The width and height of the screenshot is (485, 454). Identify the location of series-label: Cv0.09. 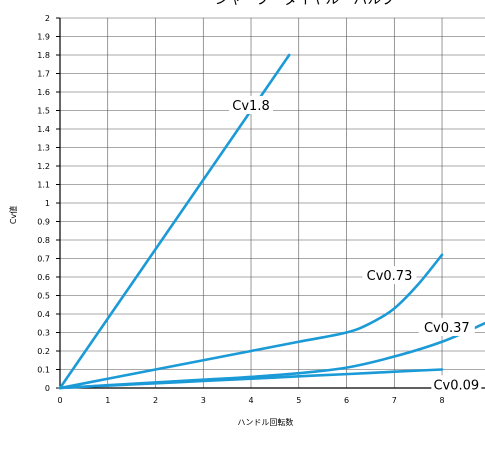
(456, 385).